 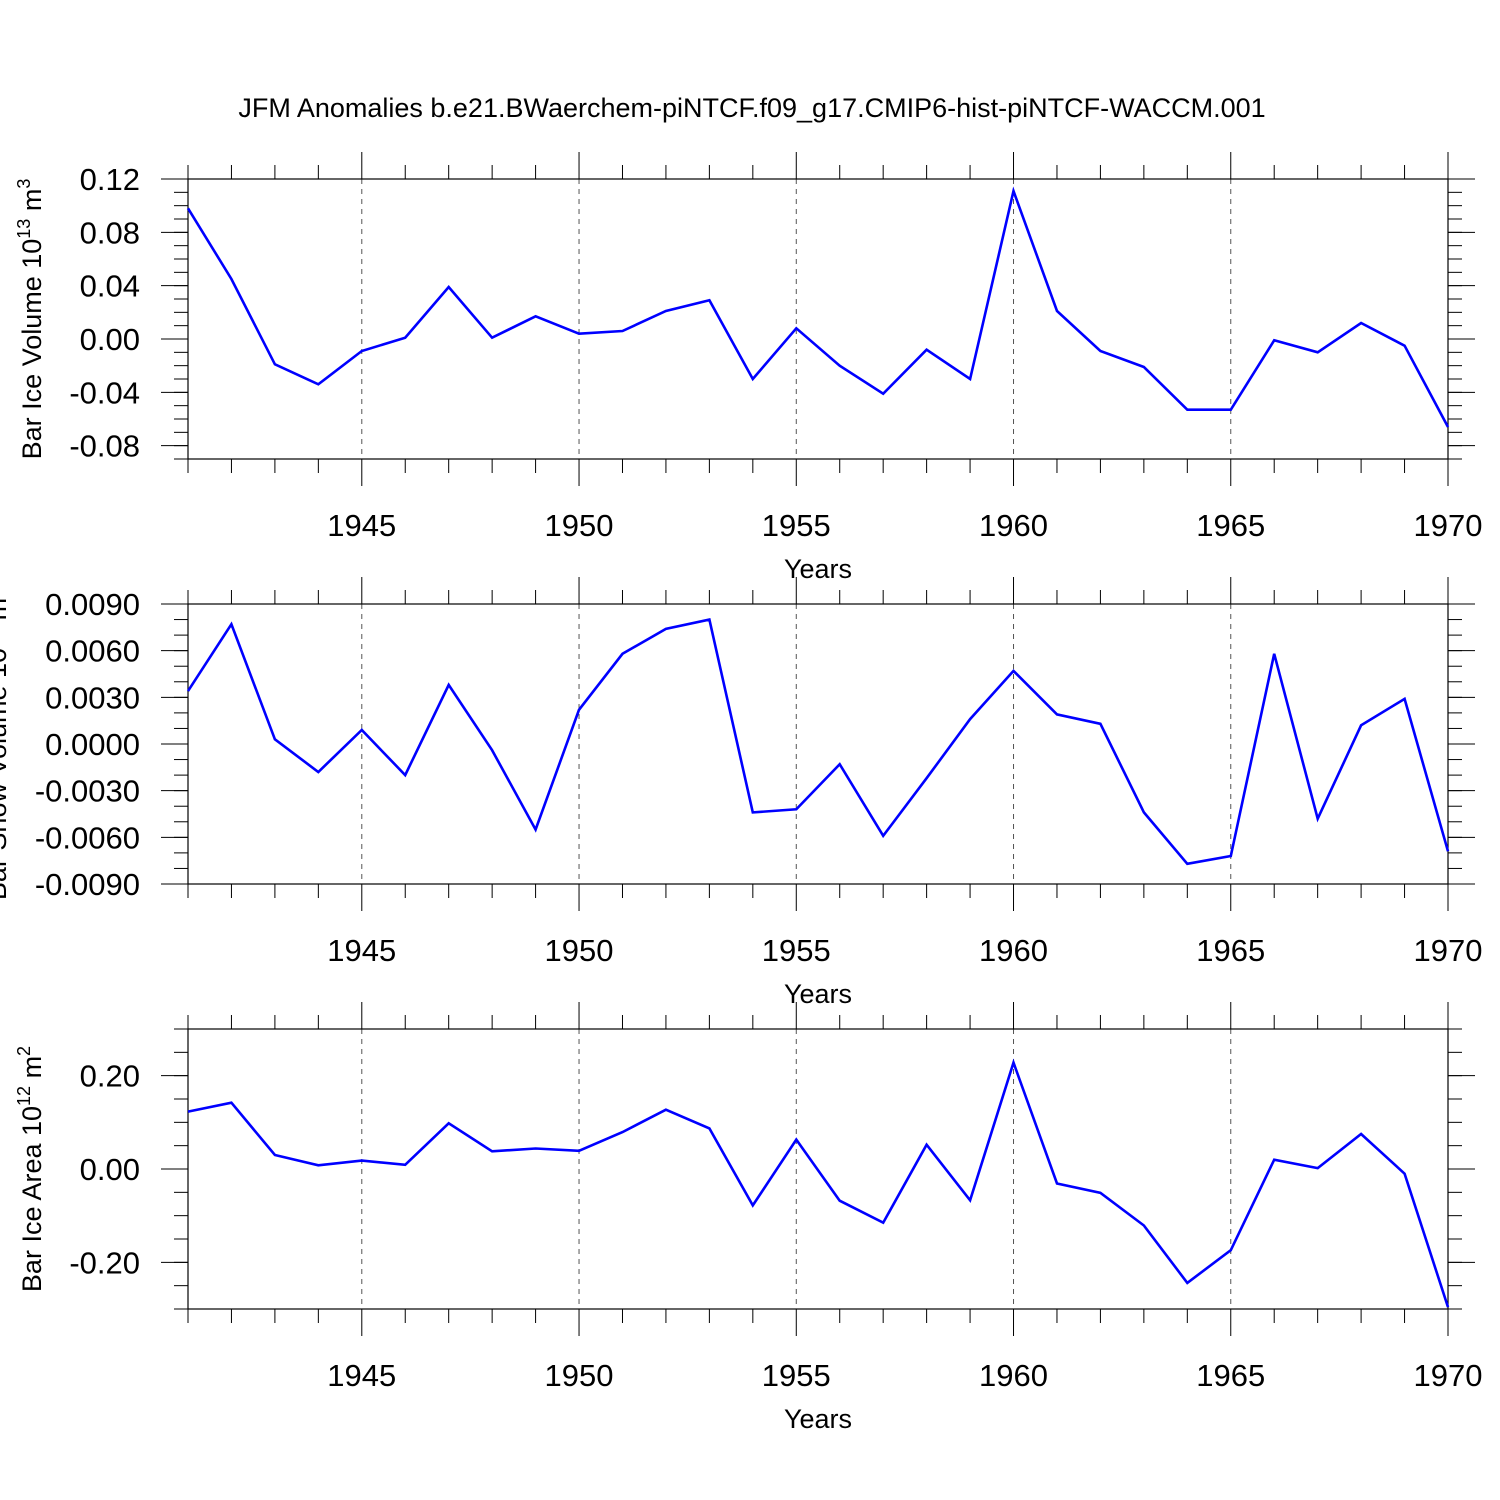 I want to click on y-axis-label-text: Bar Snow Volume 10, so click(x=6, y=774).